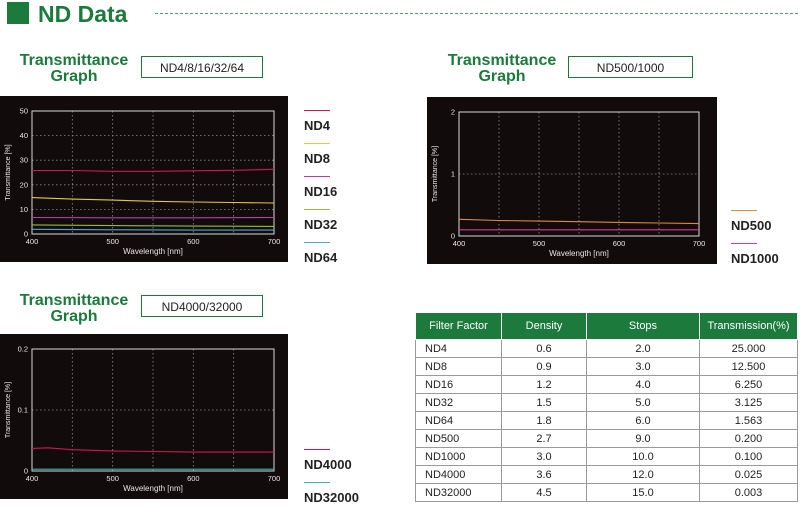 The height and width of the screenshot is (507, 800). What do you see at coordinates (748, 492) in the screenshot?
I see `table-cell: 0.003` at bounding box center [748, 492].